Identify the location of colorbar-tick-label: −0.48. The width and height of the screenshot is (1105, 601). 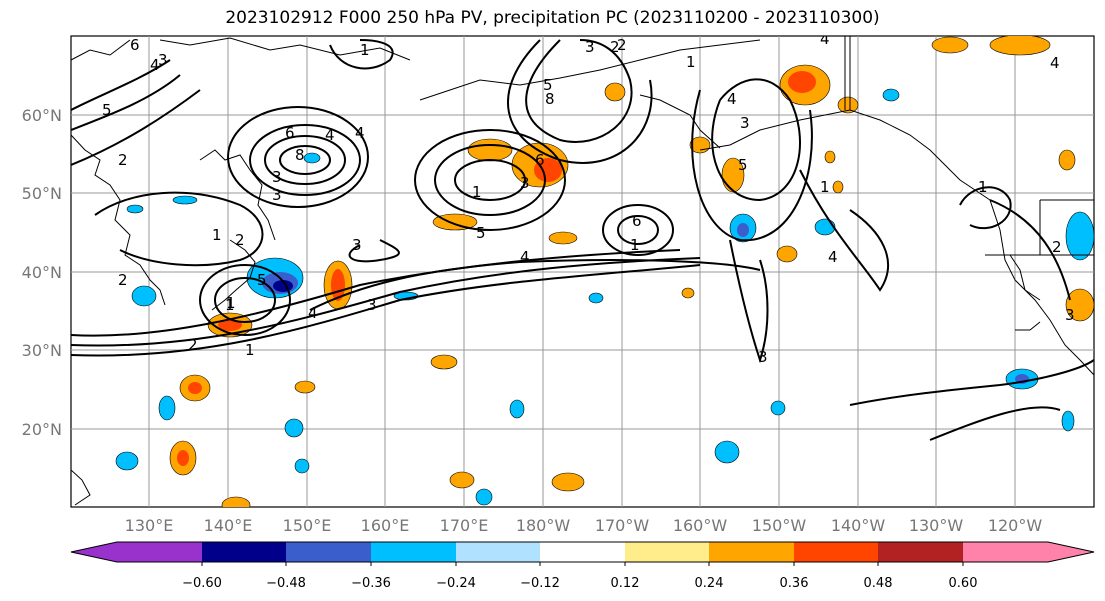
(286, 583).